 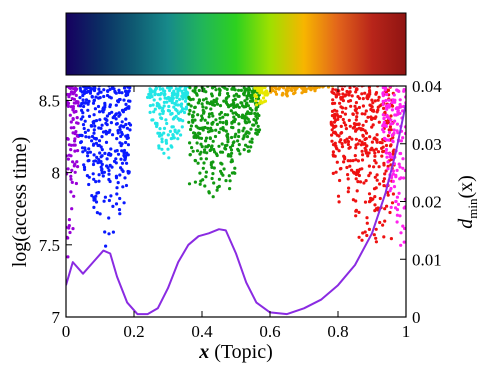 I want to click on y-right-label-arg: (x), so click(x=466, y=186).